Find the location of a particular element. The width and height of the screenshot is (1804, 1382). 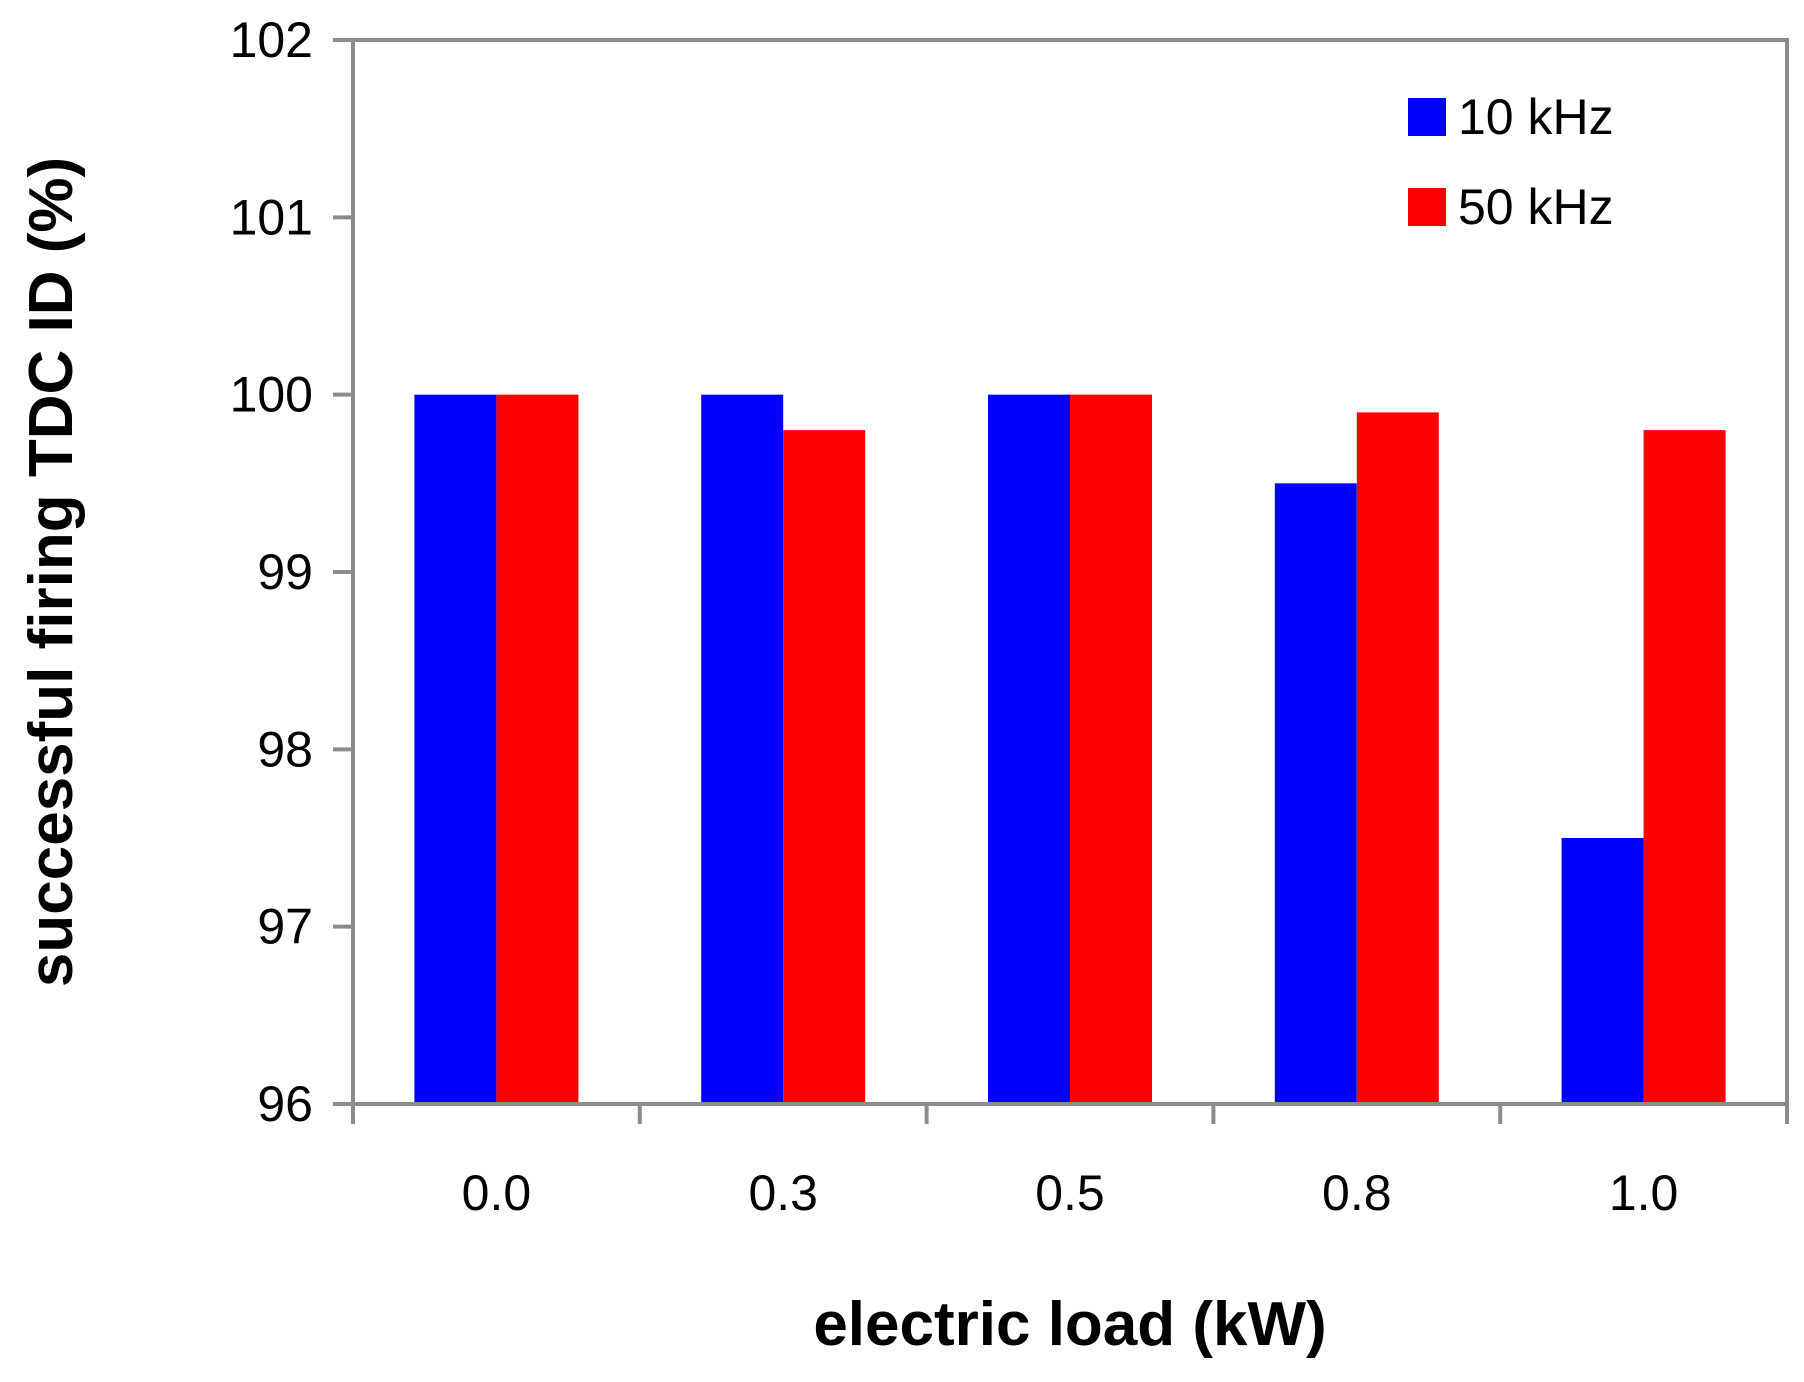

legend-swatch-50-khz is located at coordinates (1427, 207).